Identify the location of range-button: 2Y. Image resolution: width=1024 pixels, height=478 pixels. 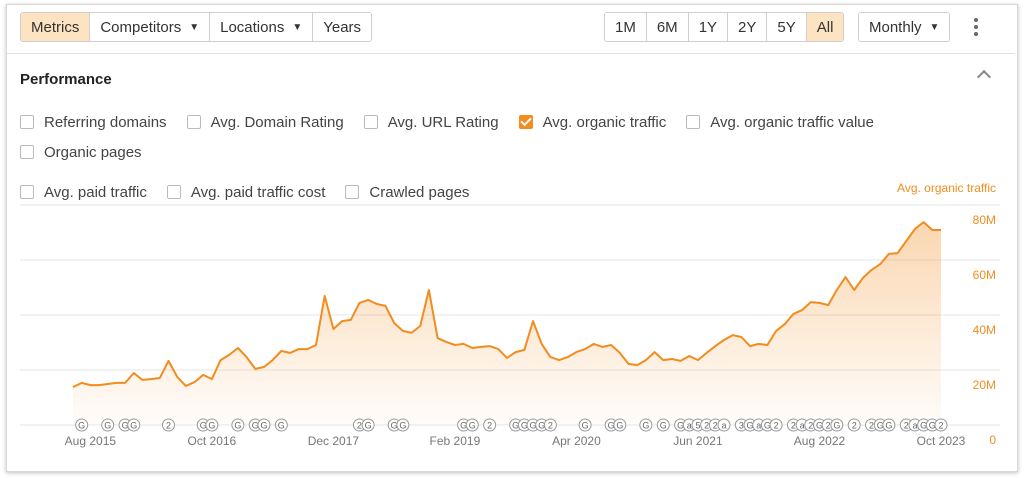
(748, 27).